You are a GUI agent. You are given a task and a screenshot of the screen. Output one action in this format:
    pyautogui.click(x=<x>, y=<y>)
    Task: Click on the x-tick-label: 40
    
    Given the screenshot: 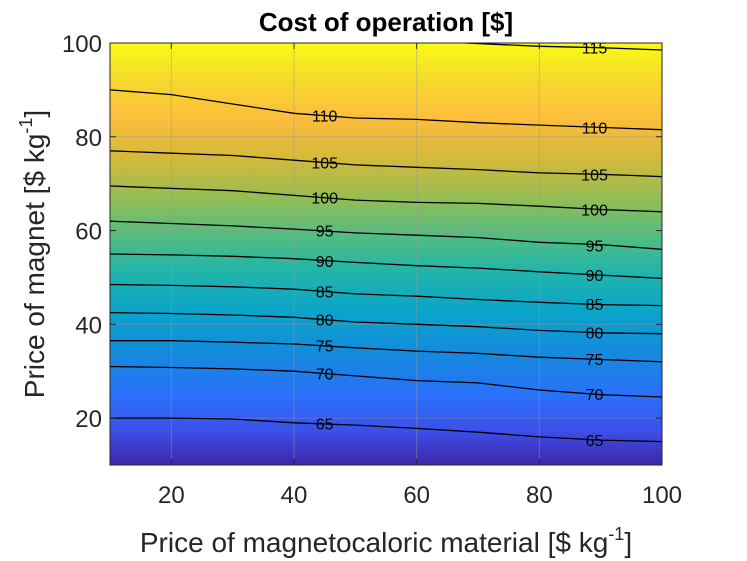 What is the action you would take?
    pyautogui.click(x=294, y=495)
    